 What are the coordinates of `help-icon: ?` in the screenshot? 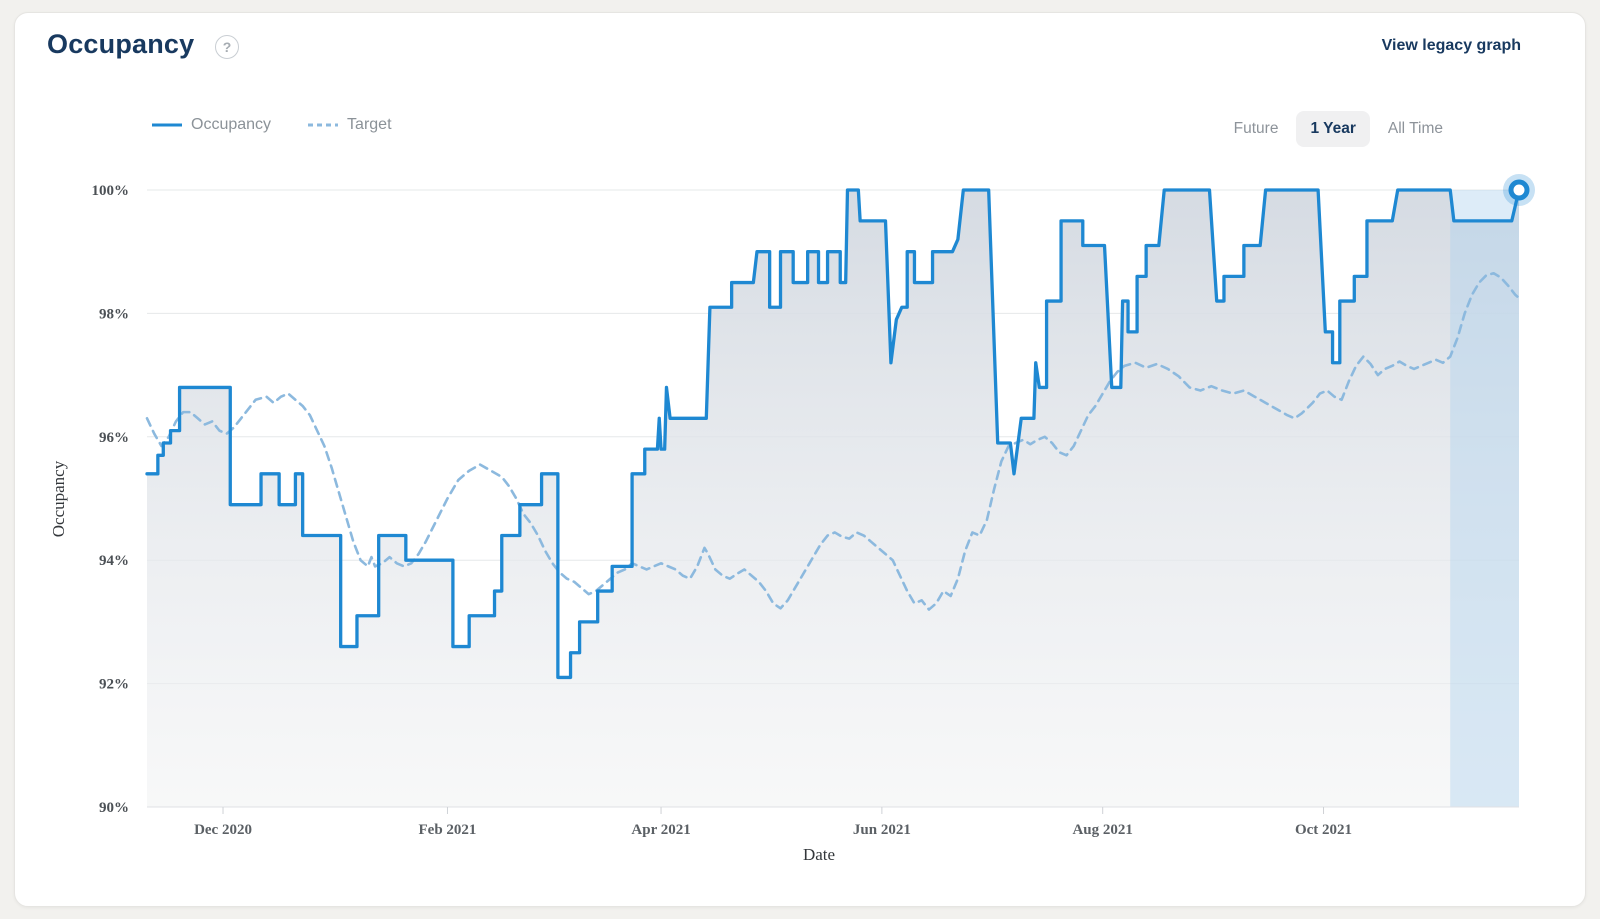 It's located at (227, 47).